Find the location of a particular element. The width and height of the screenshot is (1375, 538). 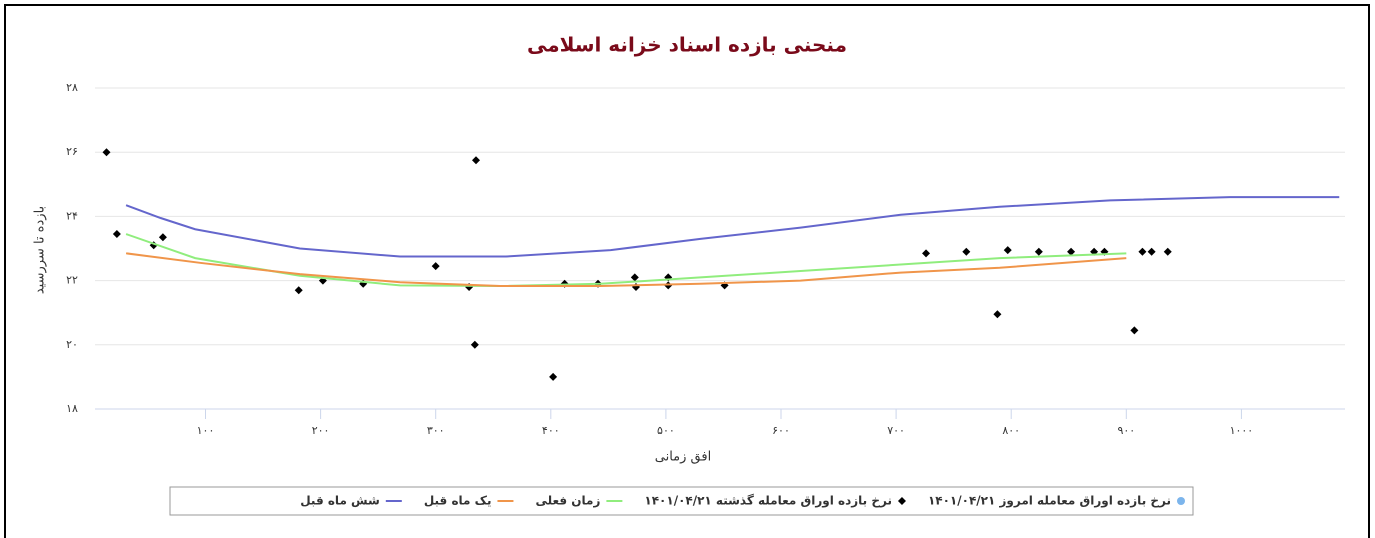

y-tick-label: ۱۸ is located at coordinates (72, 408).